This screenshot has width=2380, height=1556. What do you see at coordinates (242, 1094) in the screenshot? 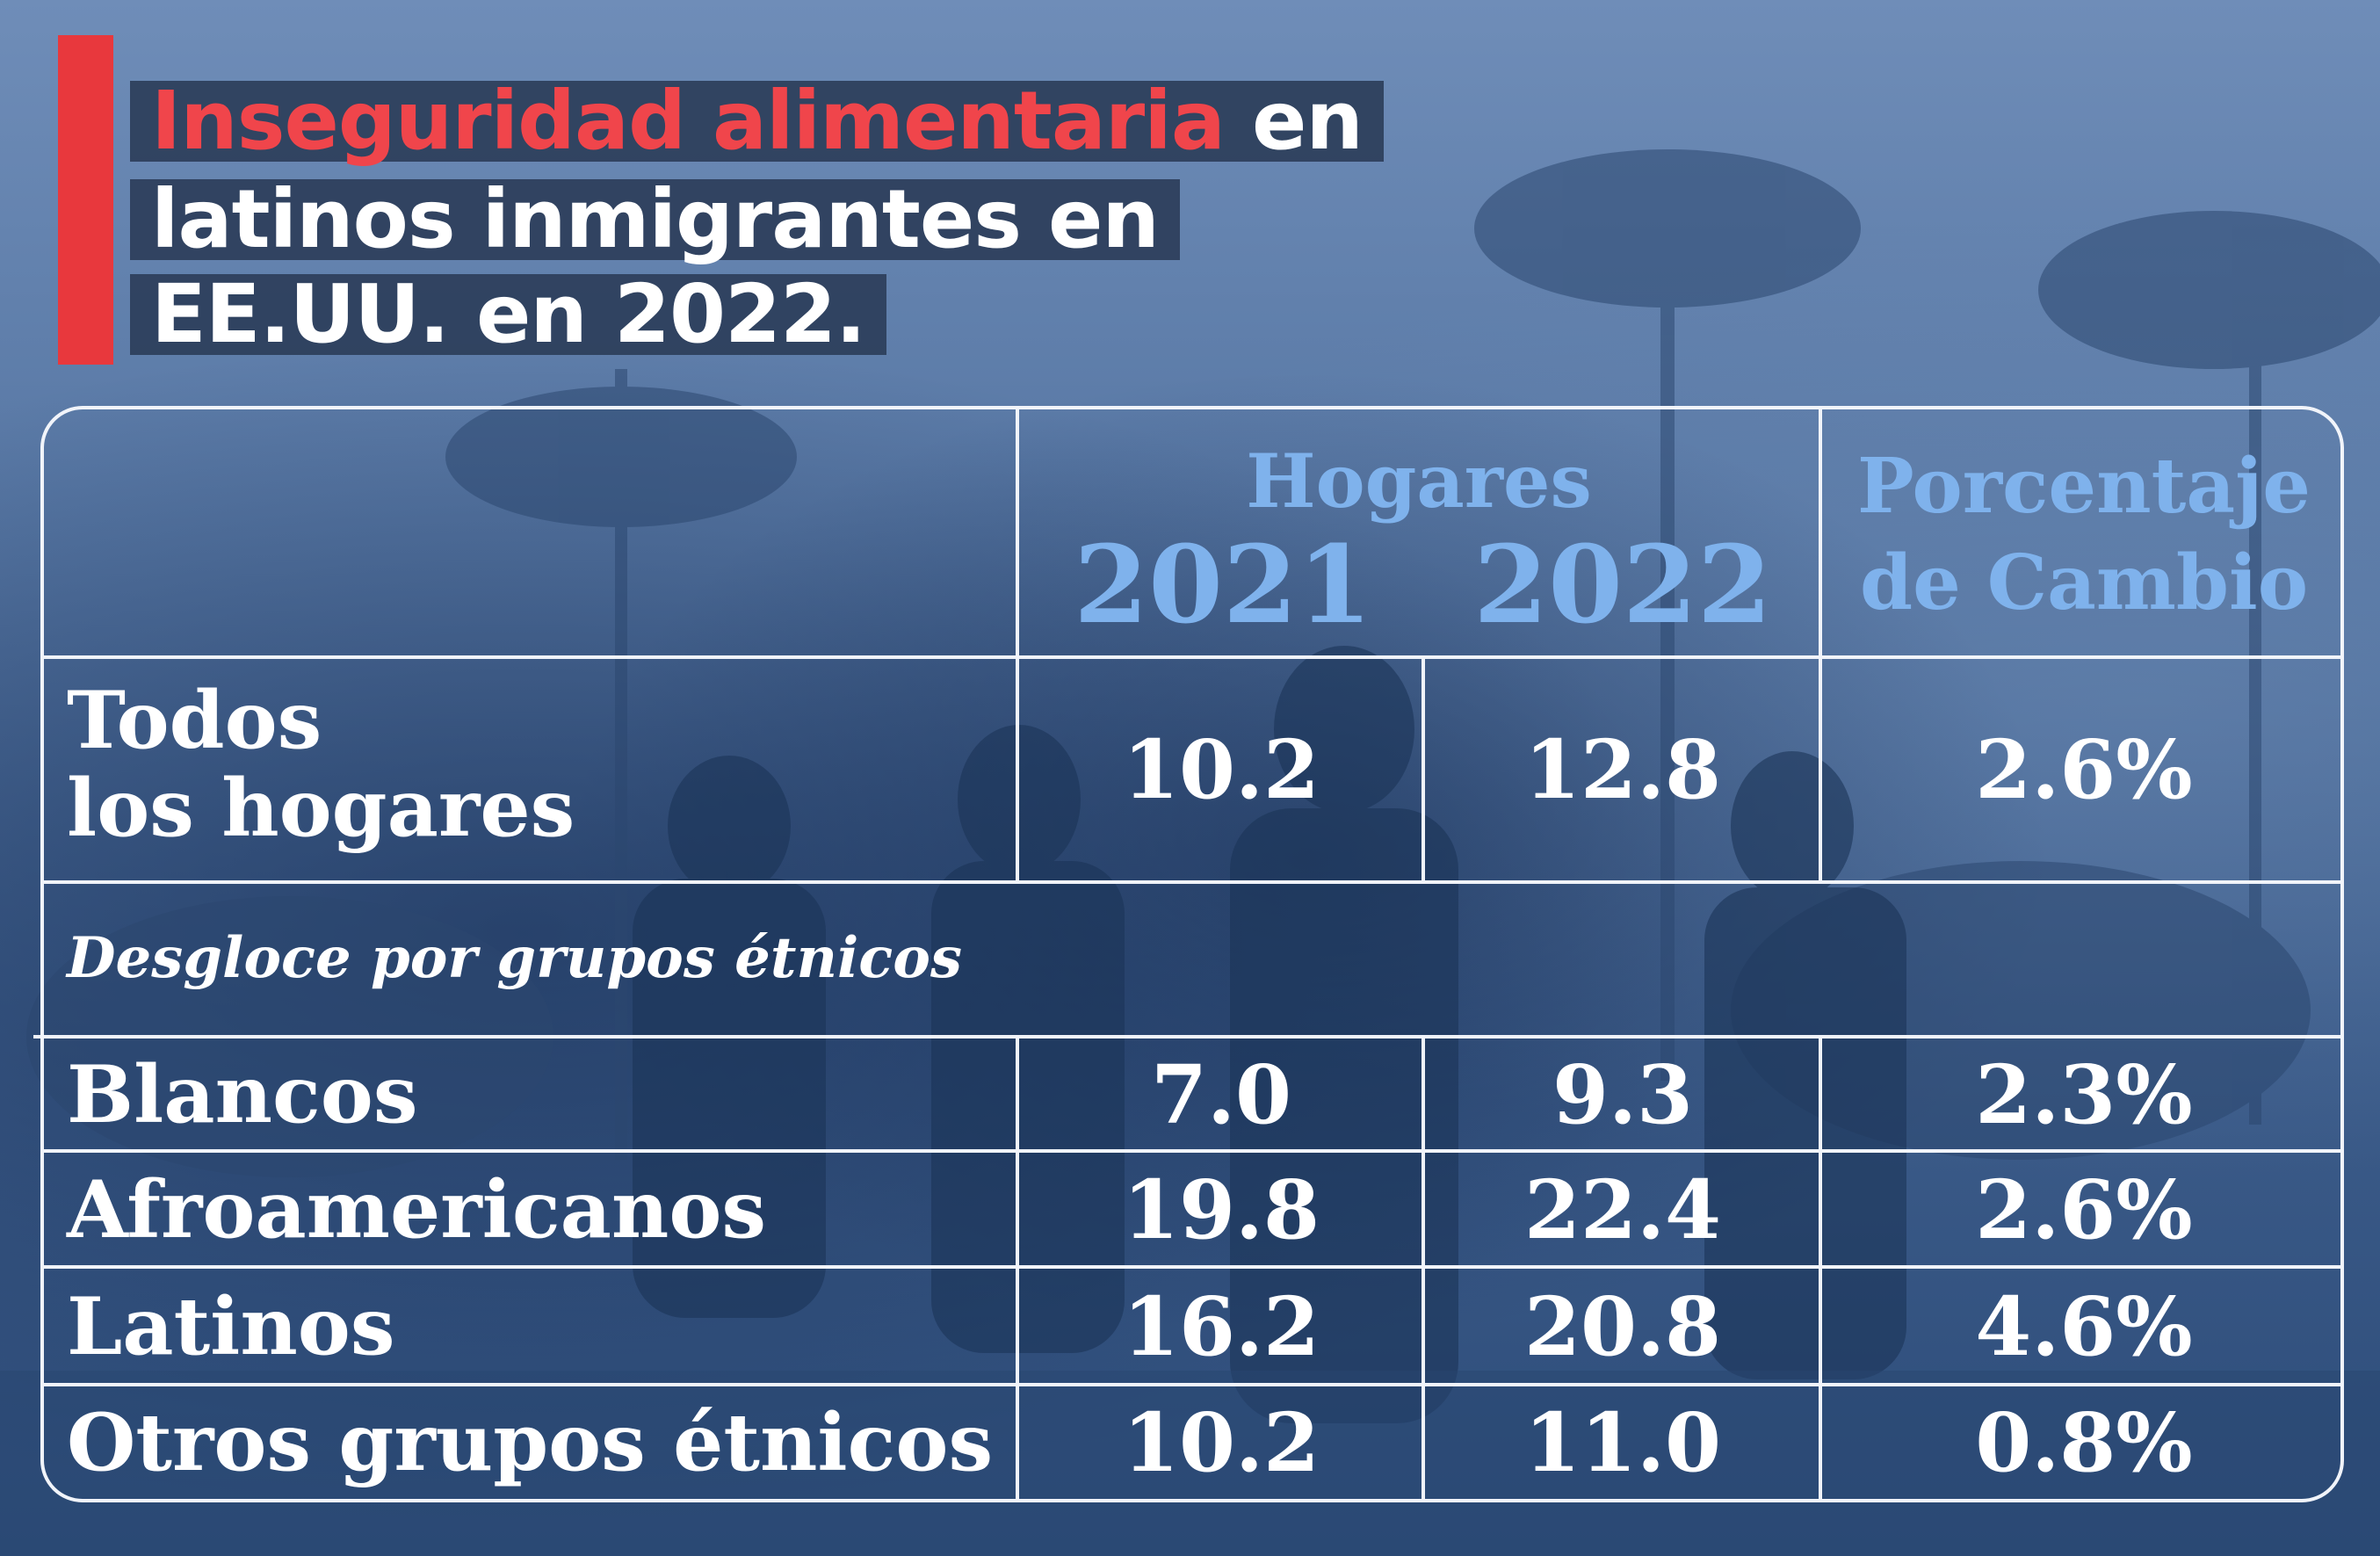
I see `row-label-blancos: Blancos` at bounding box center [242, 1094].